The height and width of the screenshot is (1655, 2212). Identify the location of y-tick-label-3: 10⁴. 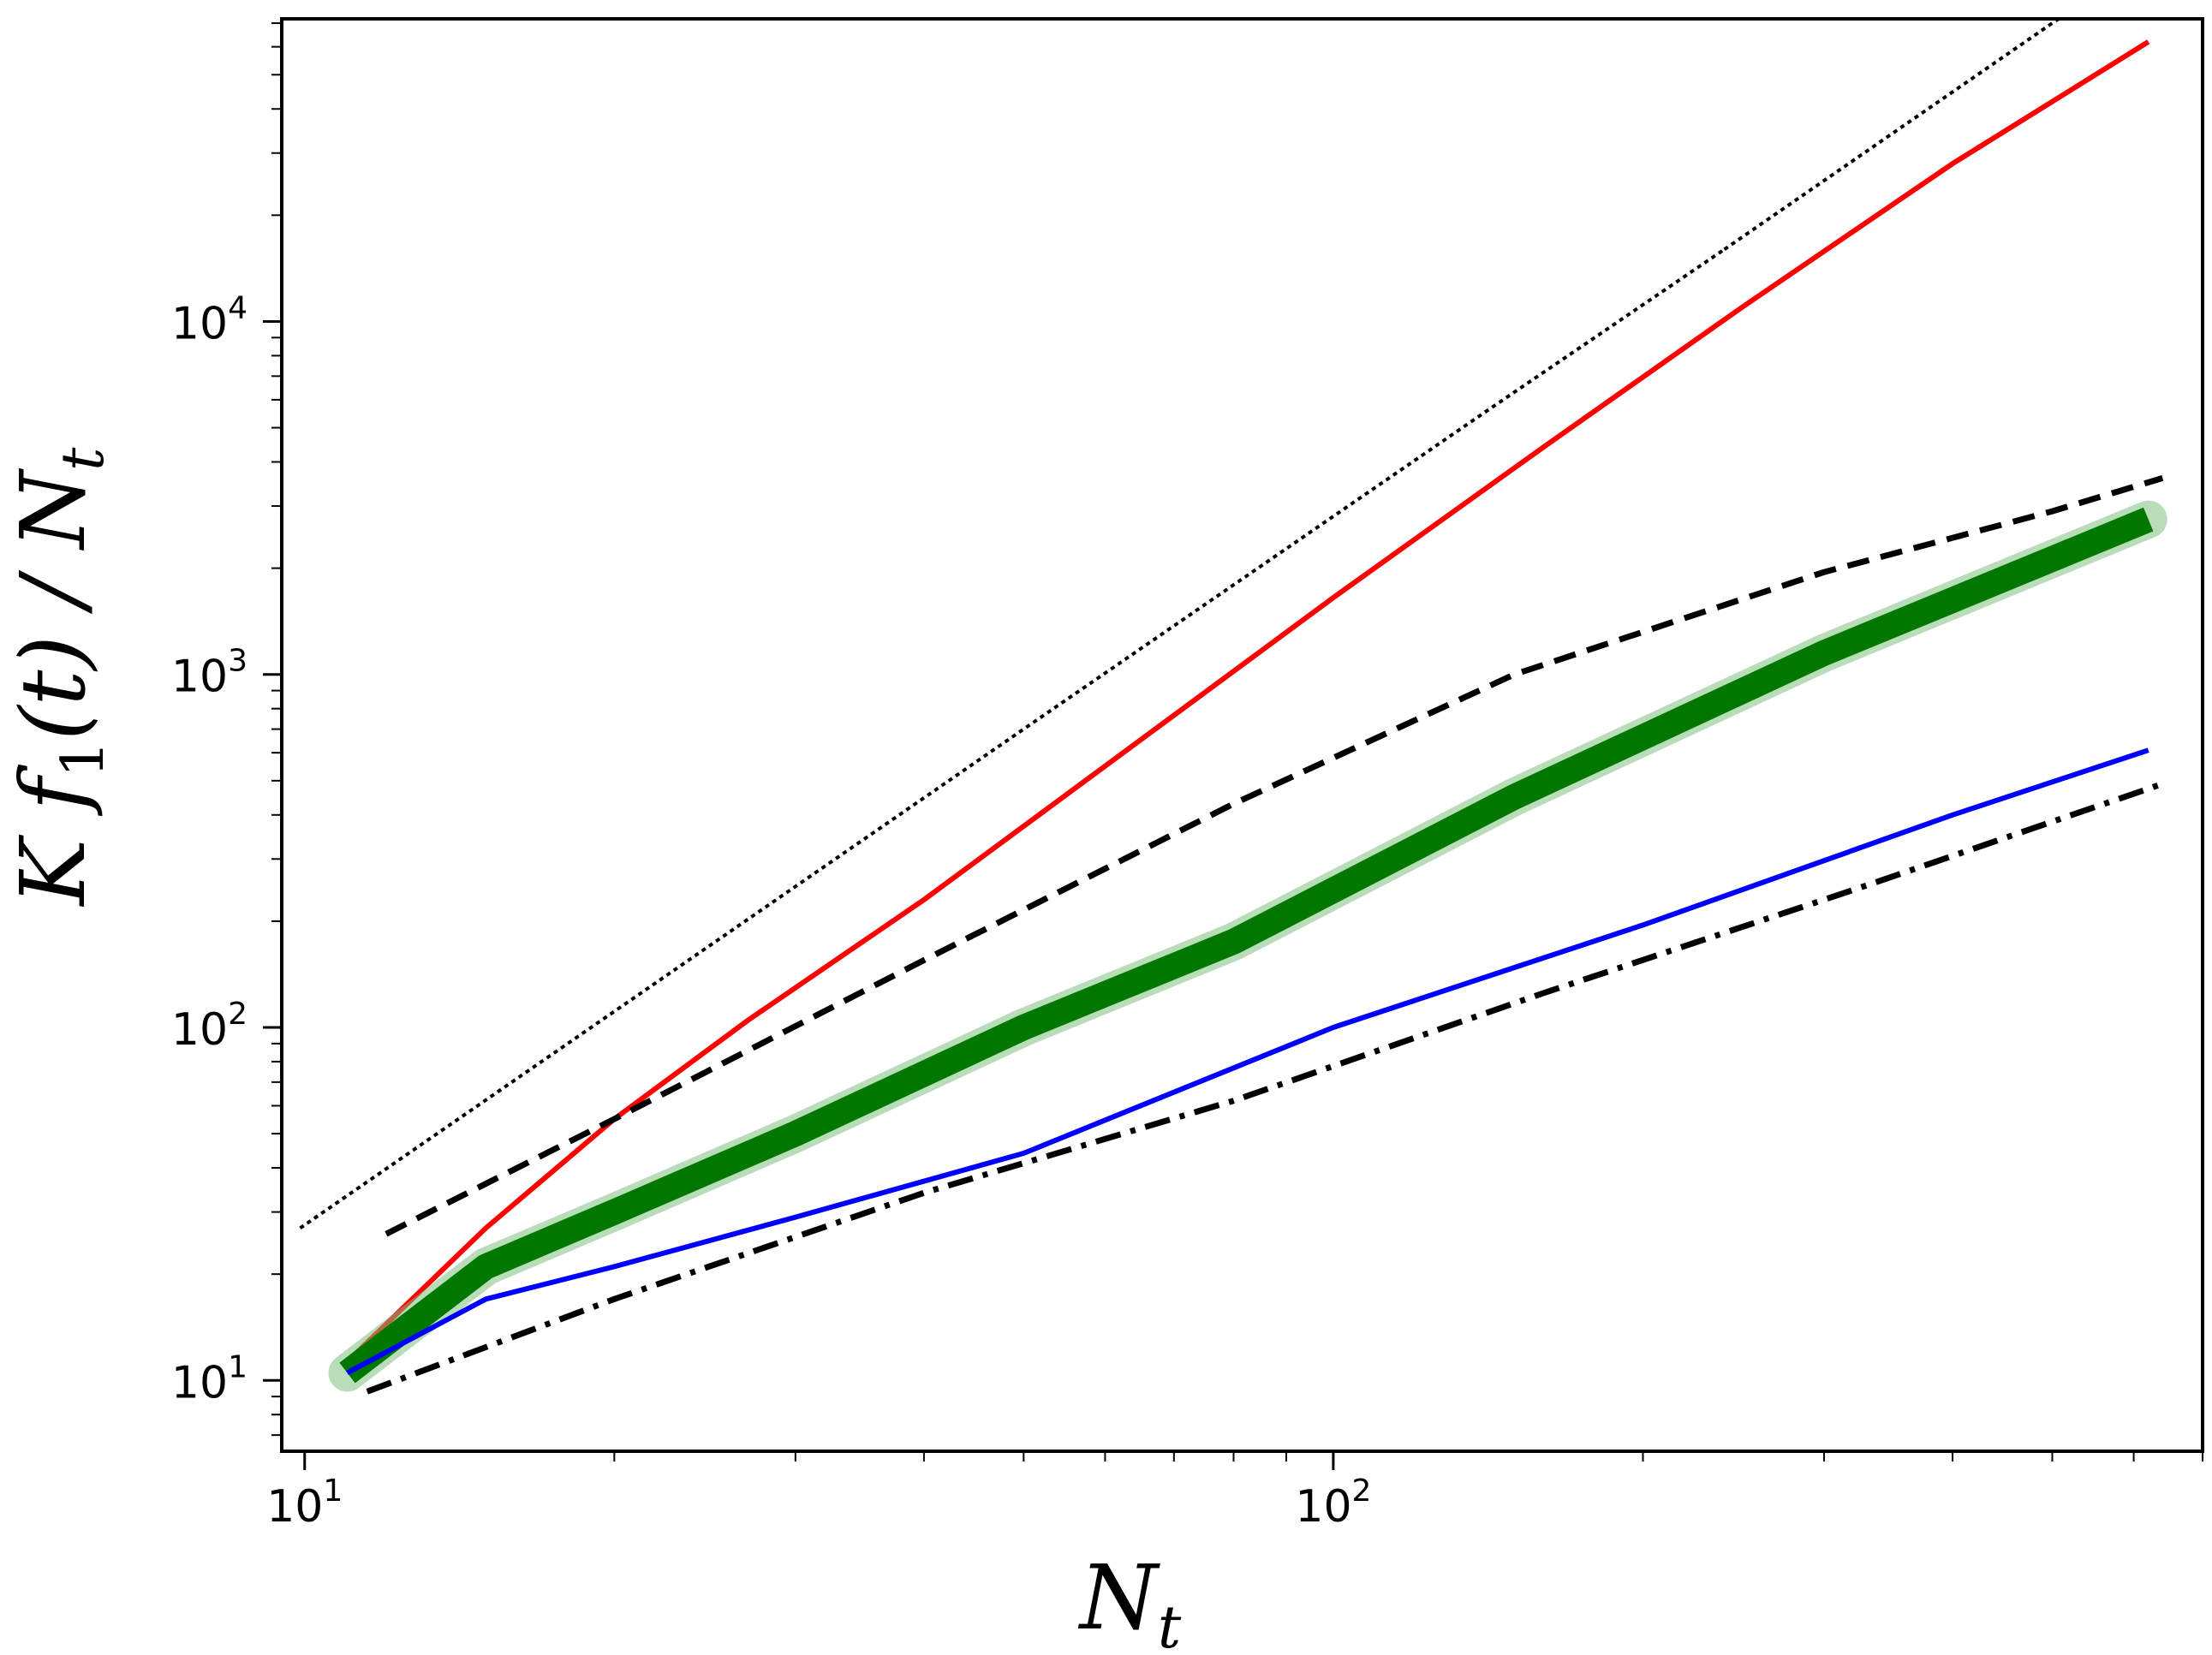
(209, 319).